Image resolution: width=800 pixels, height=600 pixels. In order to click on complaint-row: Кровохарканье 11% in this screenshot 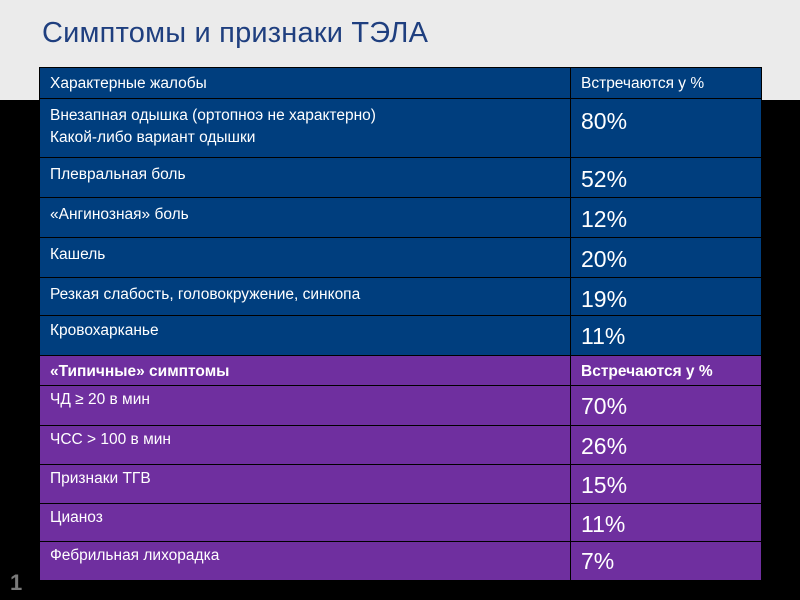, I will do `click(400, 335)`.